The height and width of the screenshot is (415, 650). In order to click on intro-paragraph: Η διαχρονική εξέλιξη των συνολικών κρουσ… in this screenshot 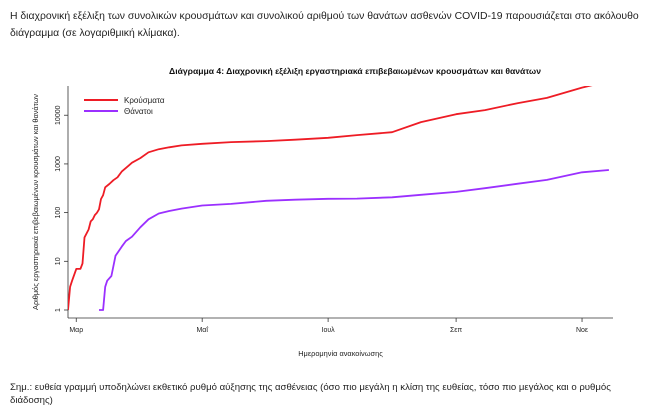, I will do `click(324, 25)`.